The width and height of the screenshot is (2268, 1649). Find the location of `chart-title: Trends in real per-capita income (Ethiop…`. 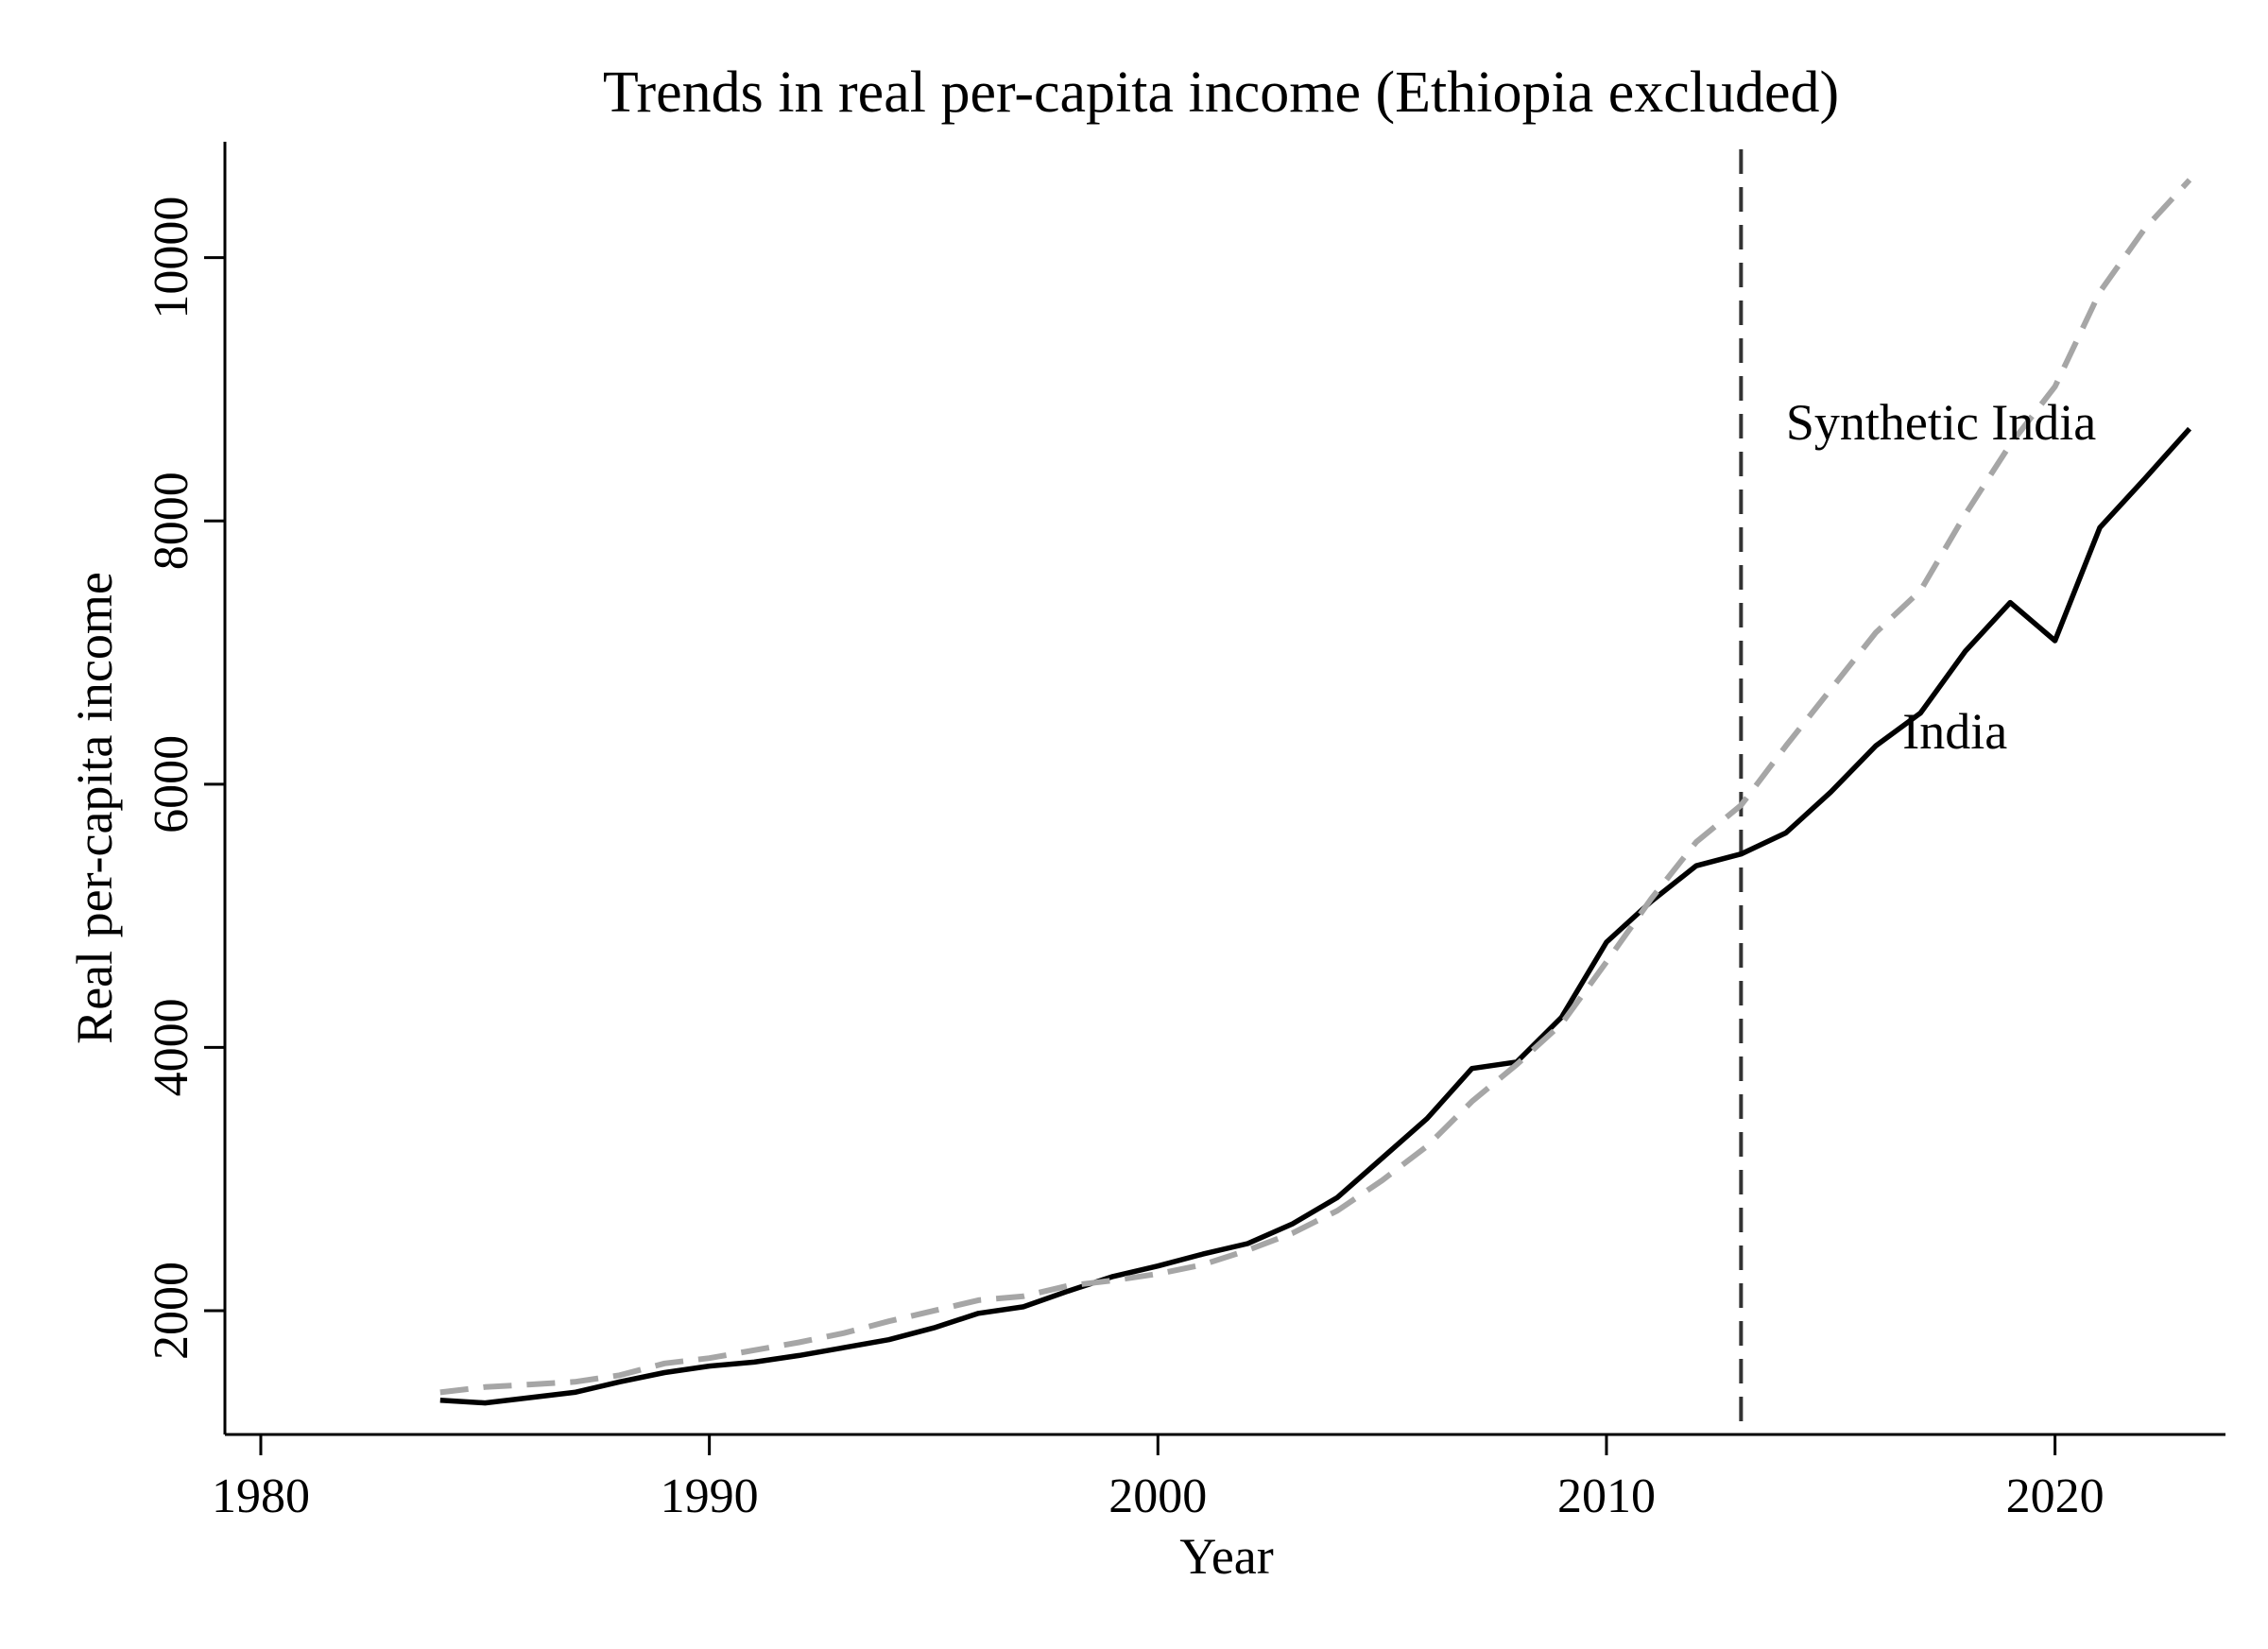

chart-title: Trends in real per-capita income (Ethiop… is located at coordinates (1221, 92).